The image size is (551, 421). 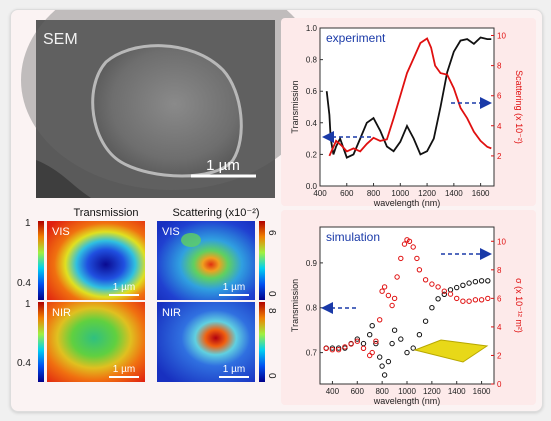 What do you see at coordinates (41, 342) in the screenshot?
I see `transmission-nir-colorbar` at bounding box center [41, 342].